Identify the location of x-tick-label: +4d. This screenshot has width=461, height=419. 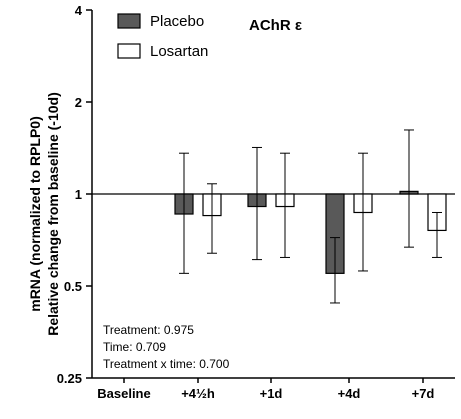
(349, 393).